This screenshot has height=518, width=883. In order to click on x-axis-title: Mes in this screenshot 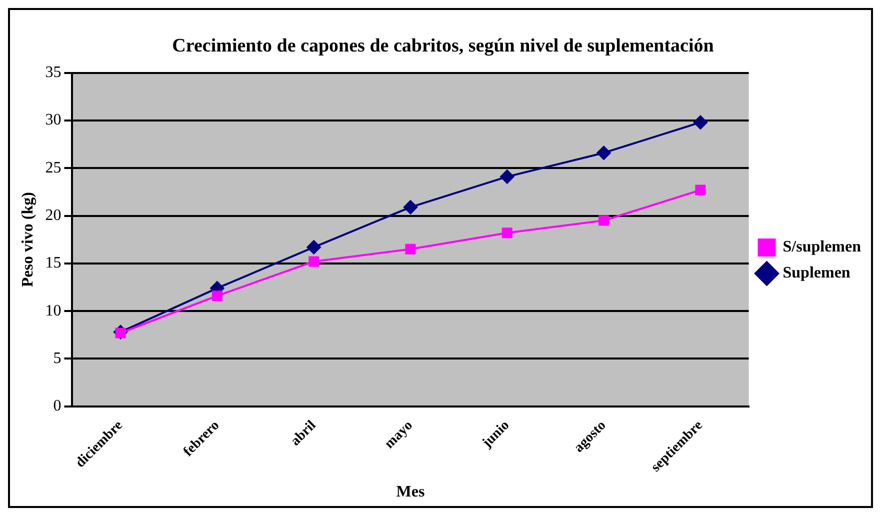, I will do `click(410, 492)`.